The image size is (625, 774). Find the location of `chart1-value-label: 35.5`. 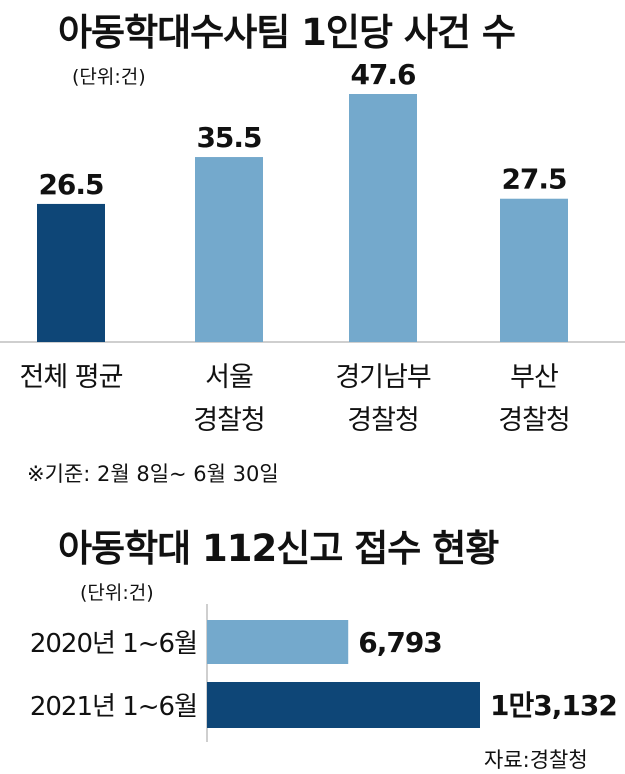

chart1-value-label: 35.5 is located at coordinates (228, 137).